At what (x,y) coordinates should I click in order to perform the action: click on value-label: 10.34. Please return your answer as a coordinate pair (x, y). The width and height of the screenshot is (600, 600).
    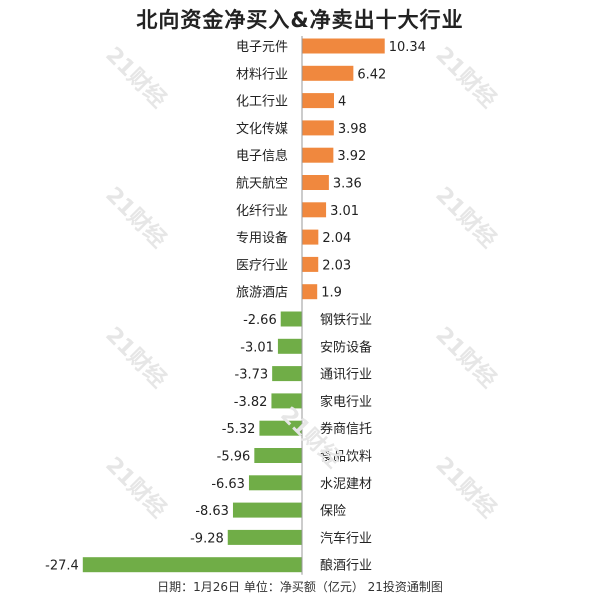
    Looking at the image, I should click on (407, 47).